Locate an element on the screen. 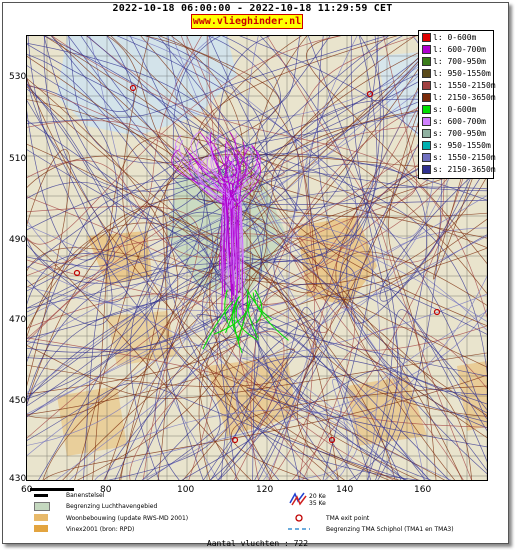 Image resolution: width=515 pixels, height=550 pixels. legend-item: l: 0-600m is located at coordinates (449, 38).